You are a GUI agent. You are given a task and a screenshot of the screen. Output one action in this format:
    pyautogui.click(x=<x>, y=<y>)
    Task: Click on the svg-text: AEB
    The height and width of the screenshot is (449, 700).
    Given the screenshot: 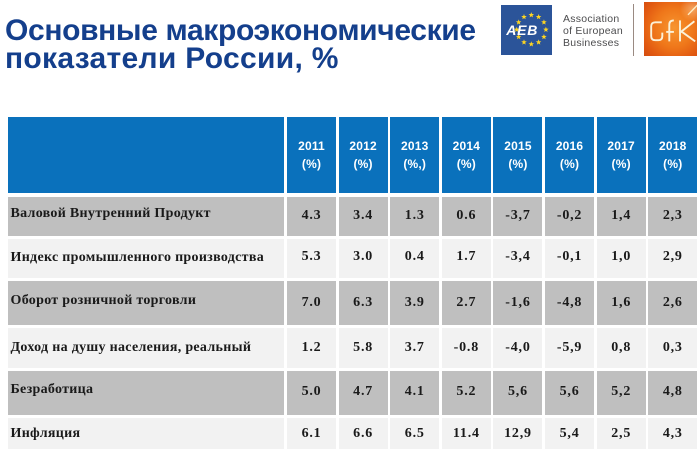 What is the action you would take?
    pyautogui.click(x=521, y=30)
    